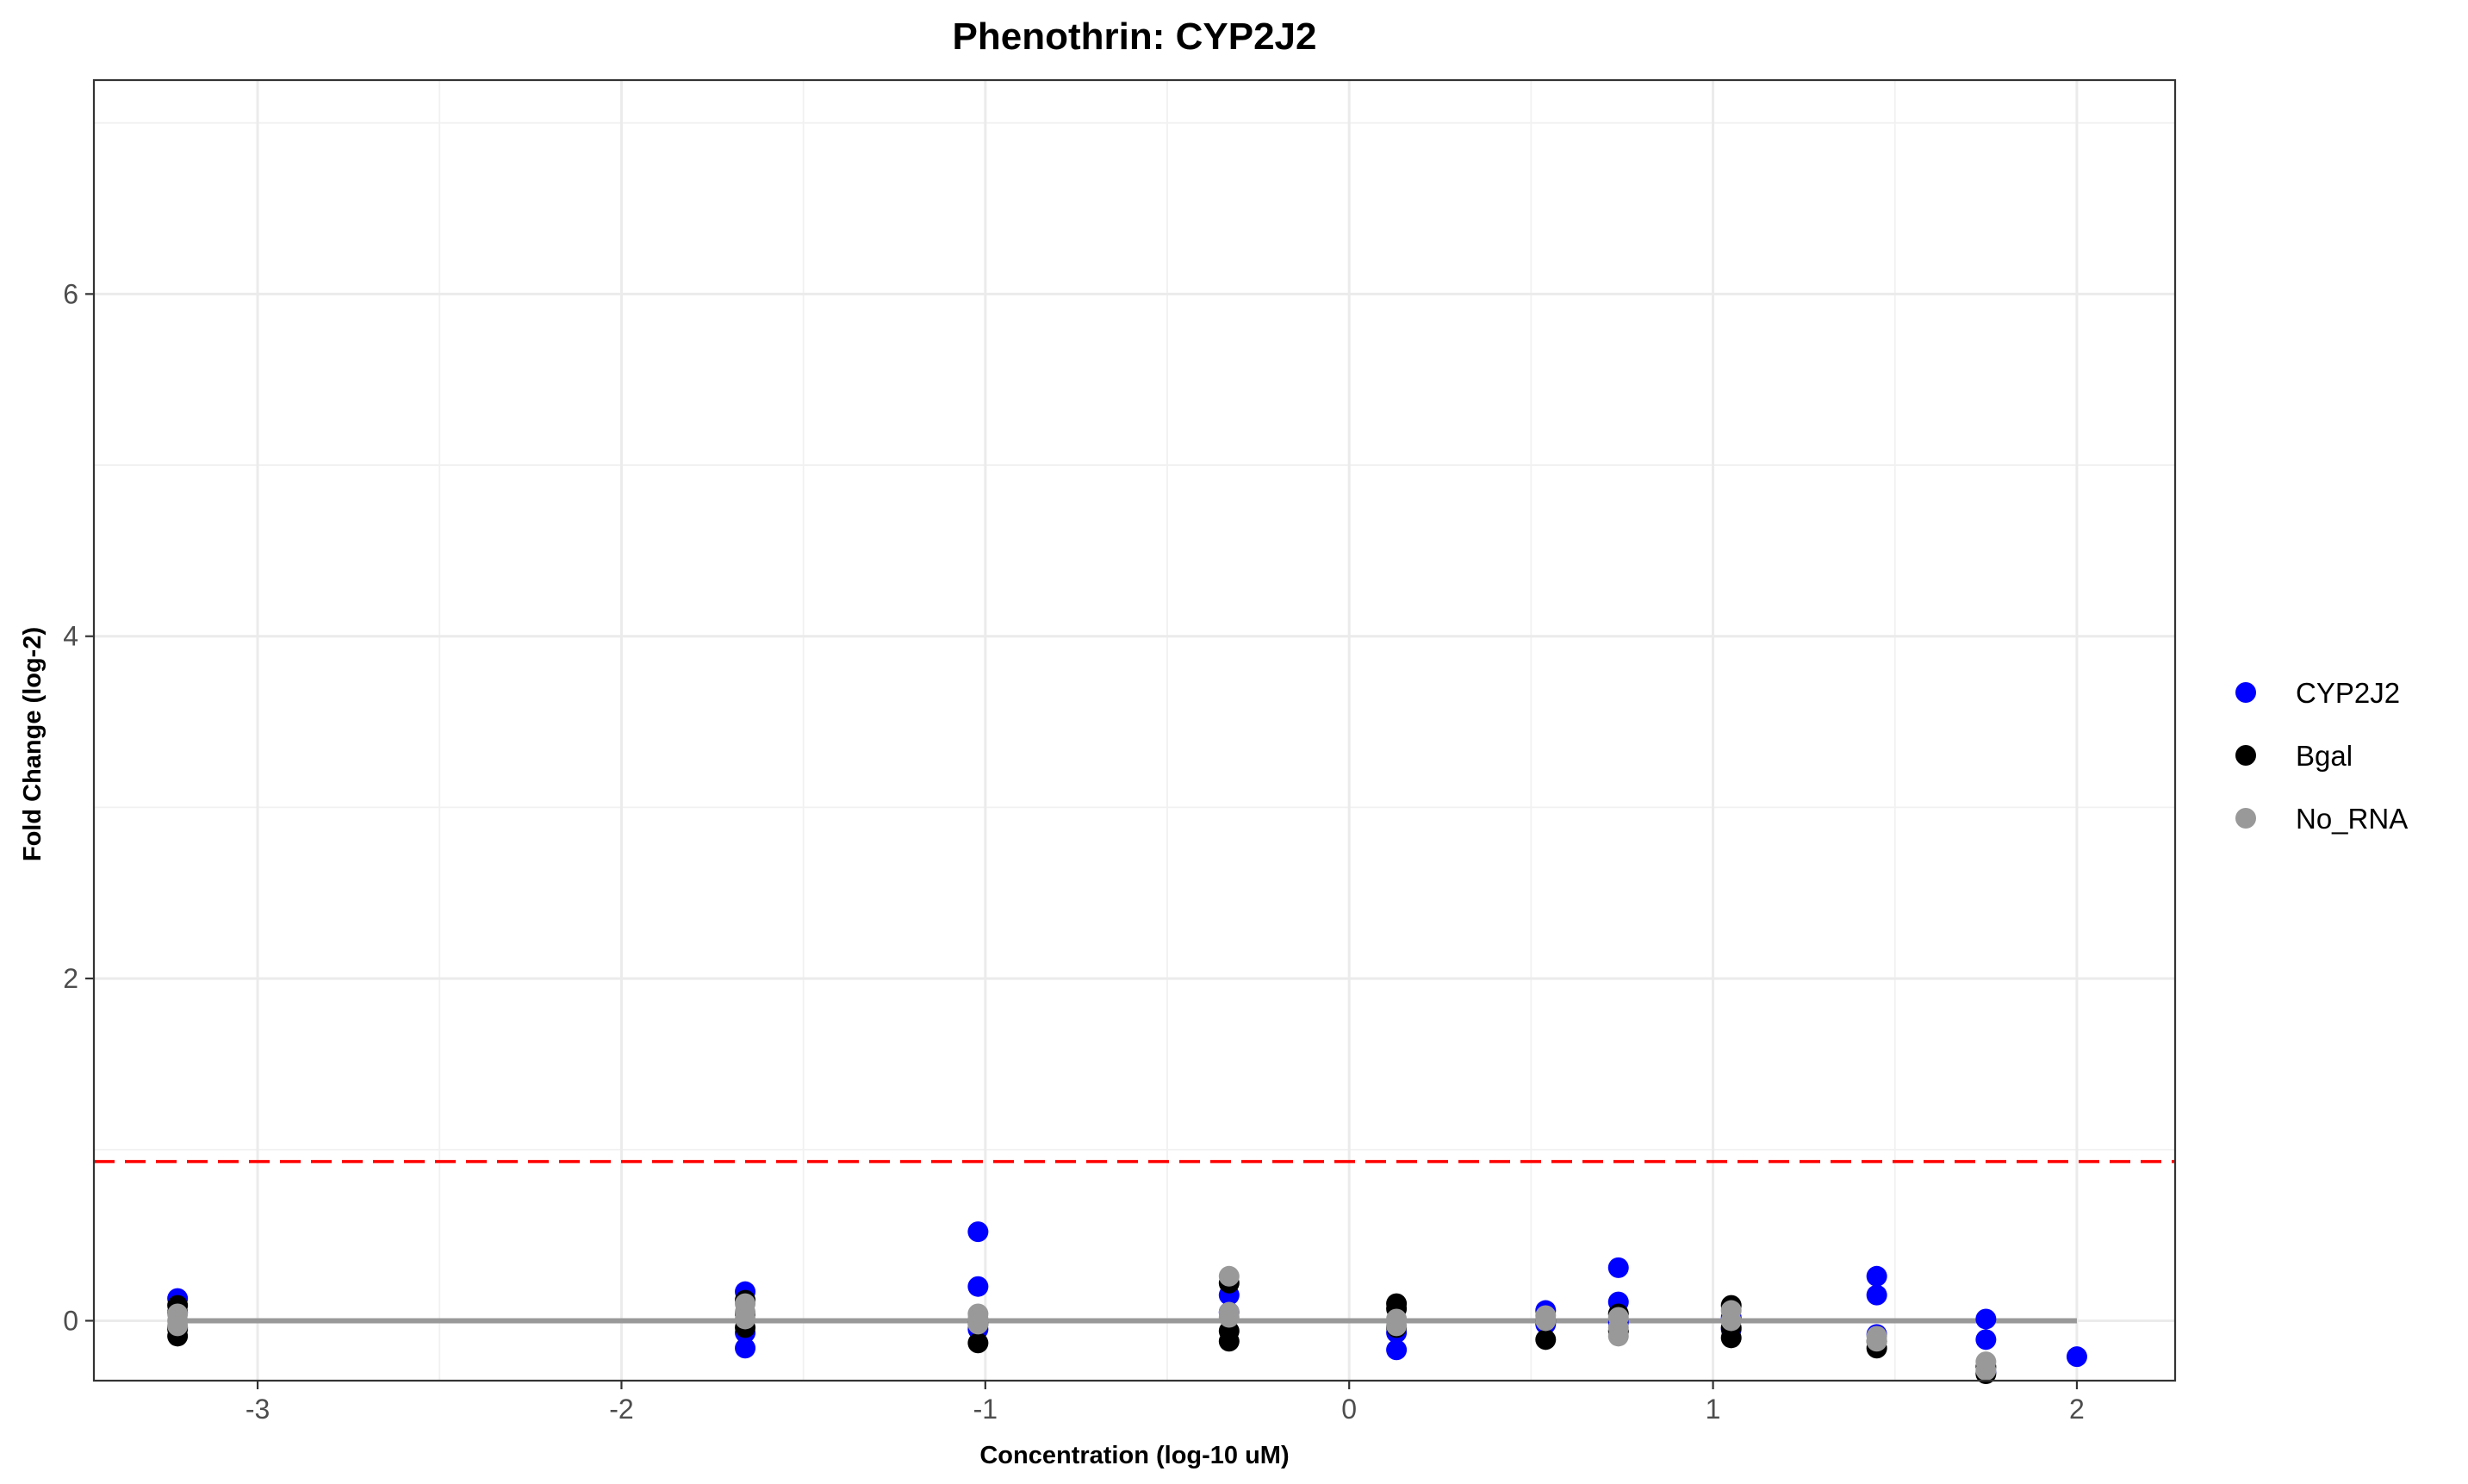 This screenshot has height=1484, width=2468. I want to click on x-tick-label: -2, so click(621, 1409).